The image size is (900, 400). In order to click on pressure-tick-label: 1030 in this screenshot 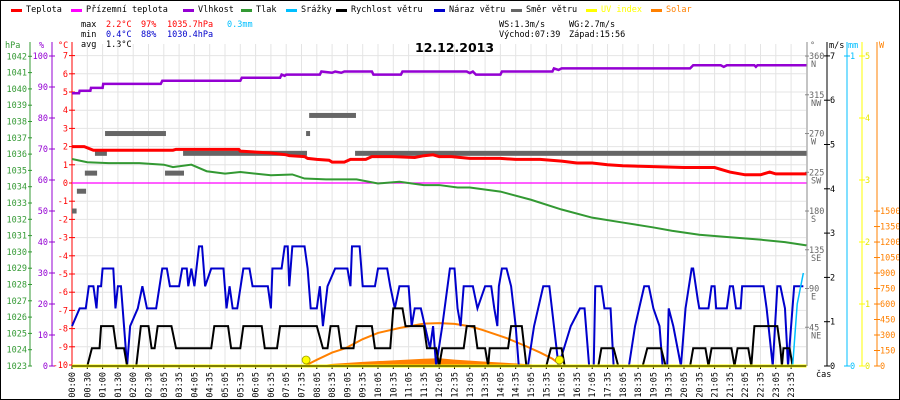, I will do `click(17, 253)`.